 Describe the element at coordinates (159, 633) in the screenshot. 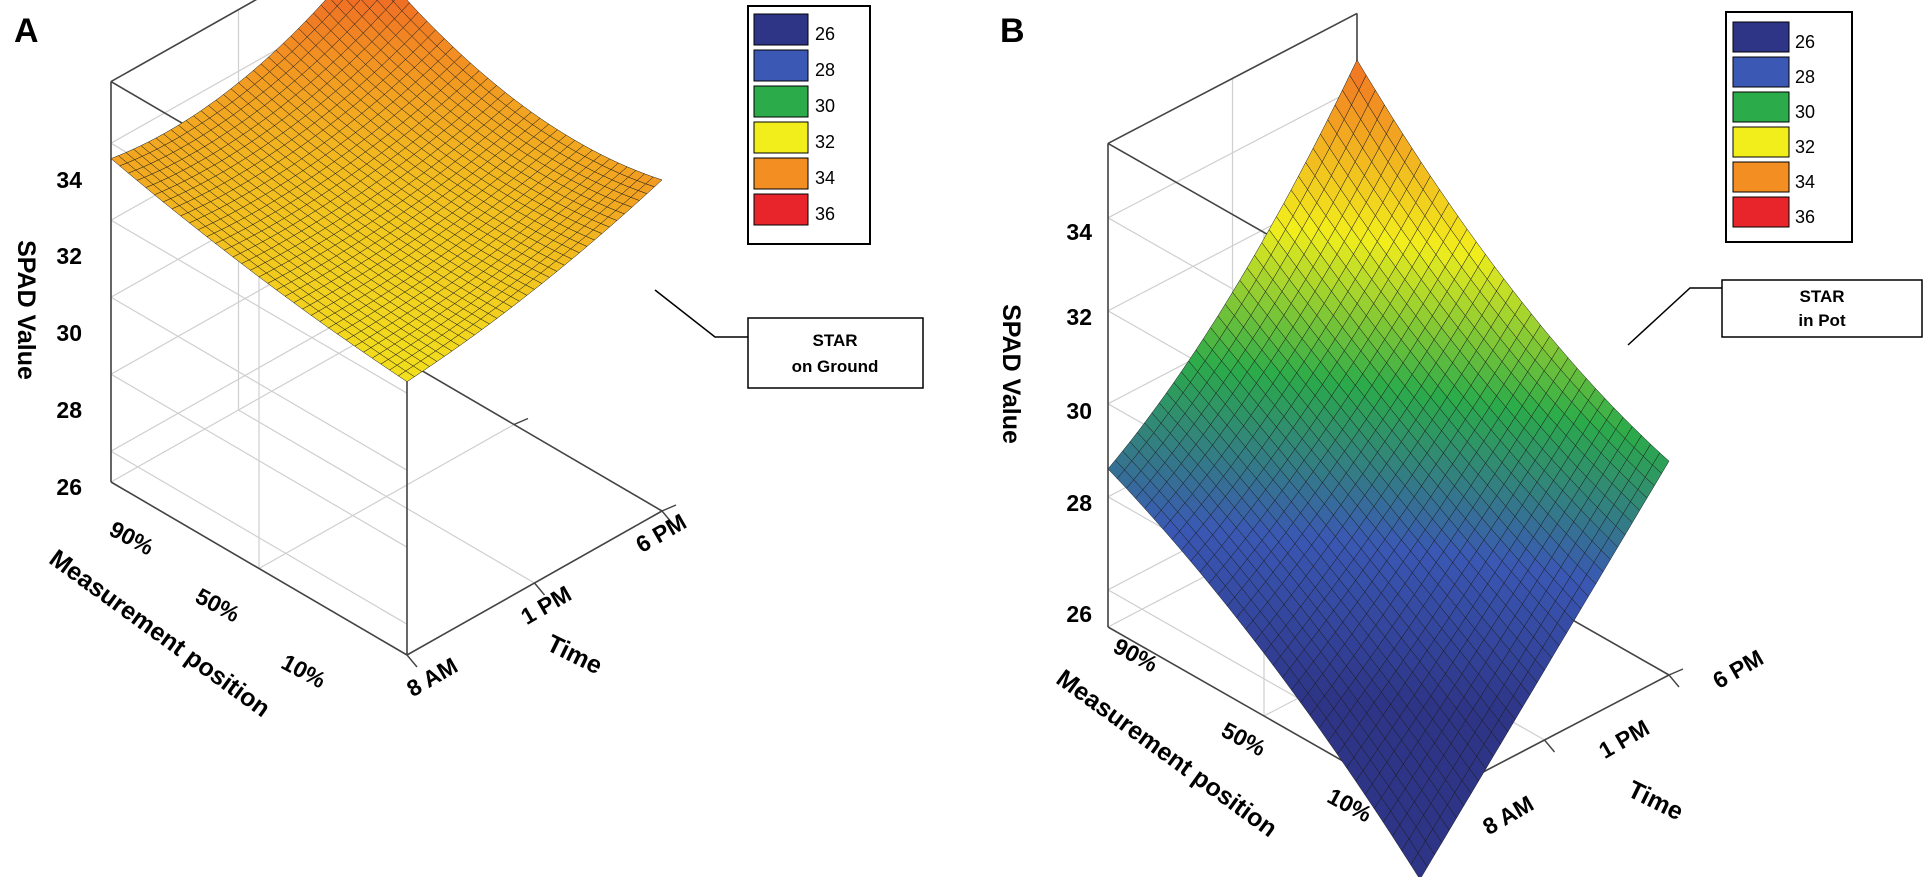

I see `y-axis-title: Measurement position` at that location.